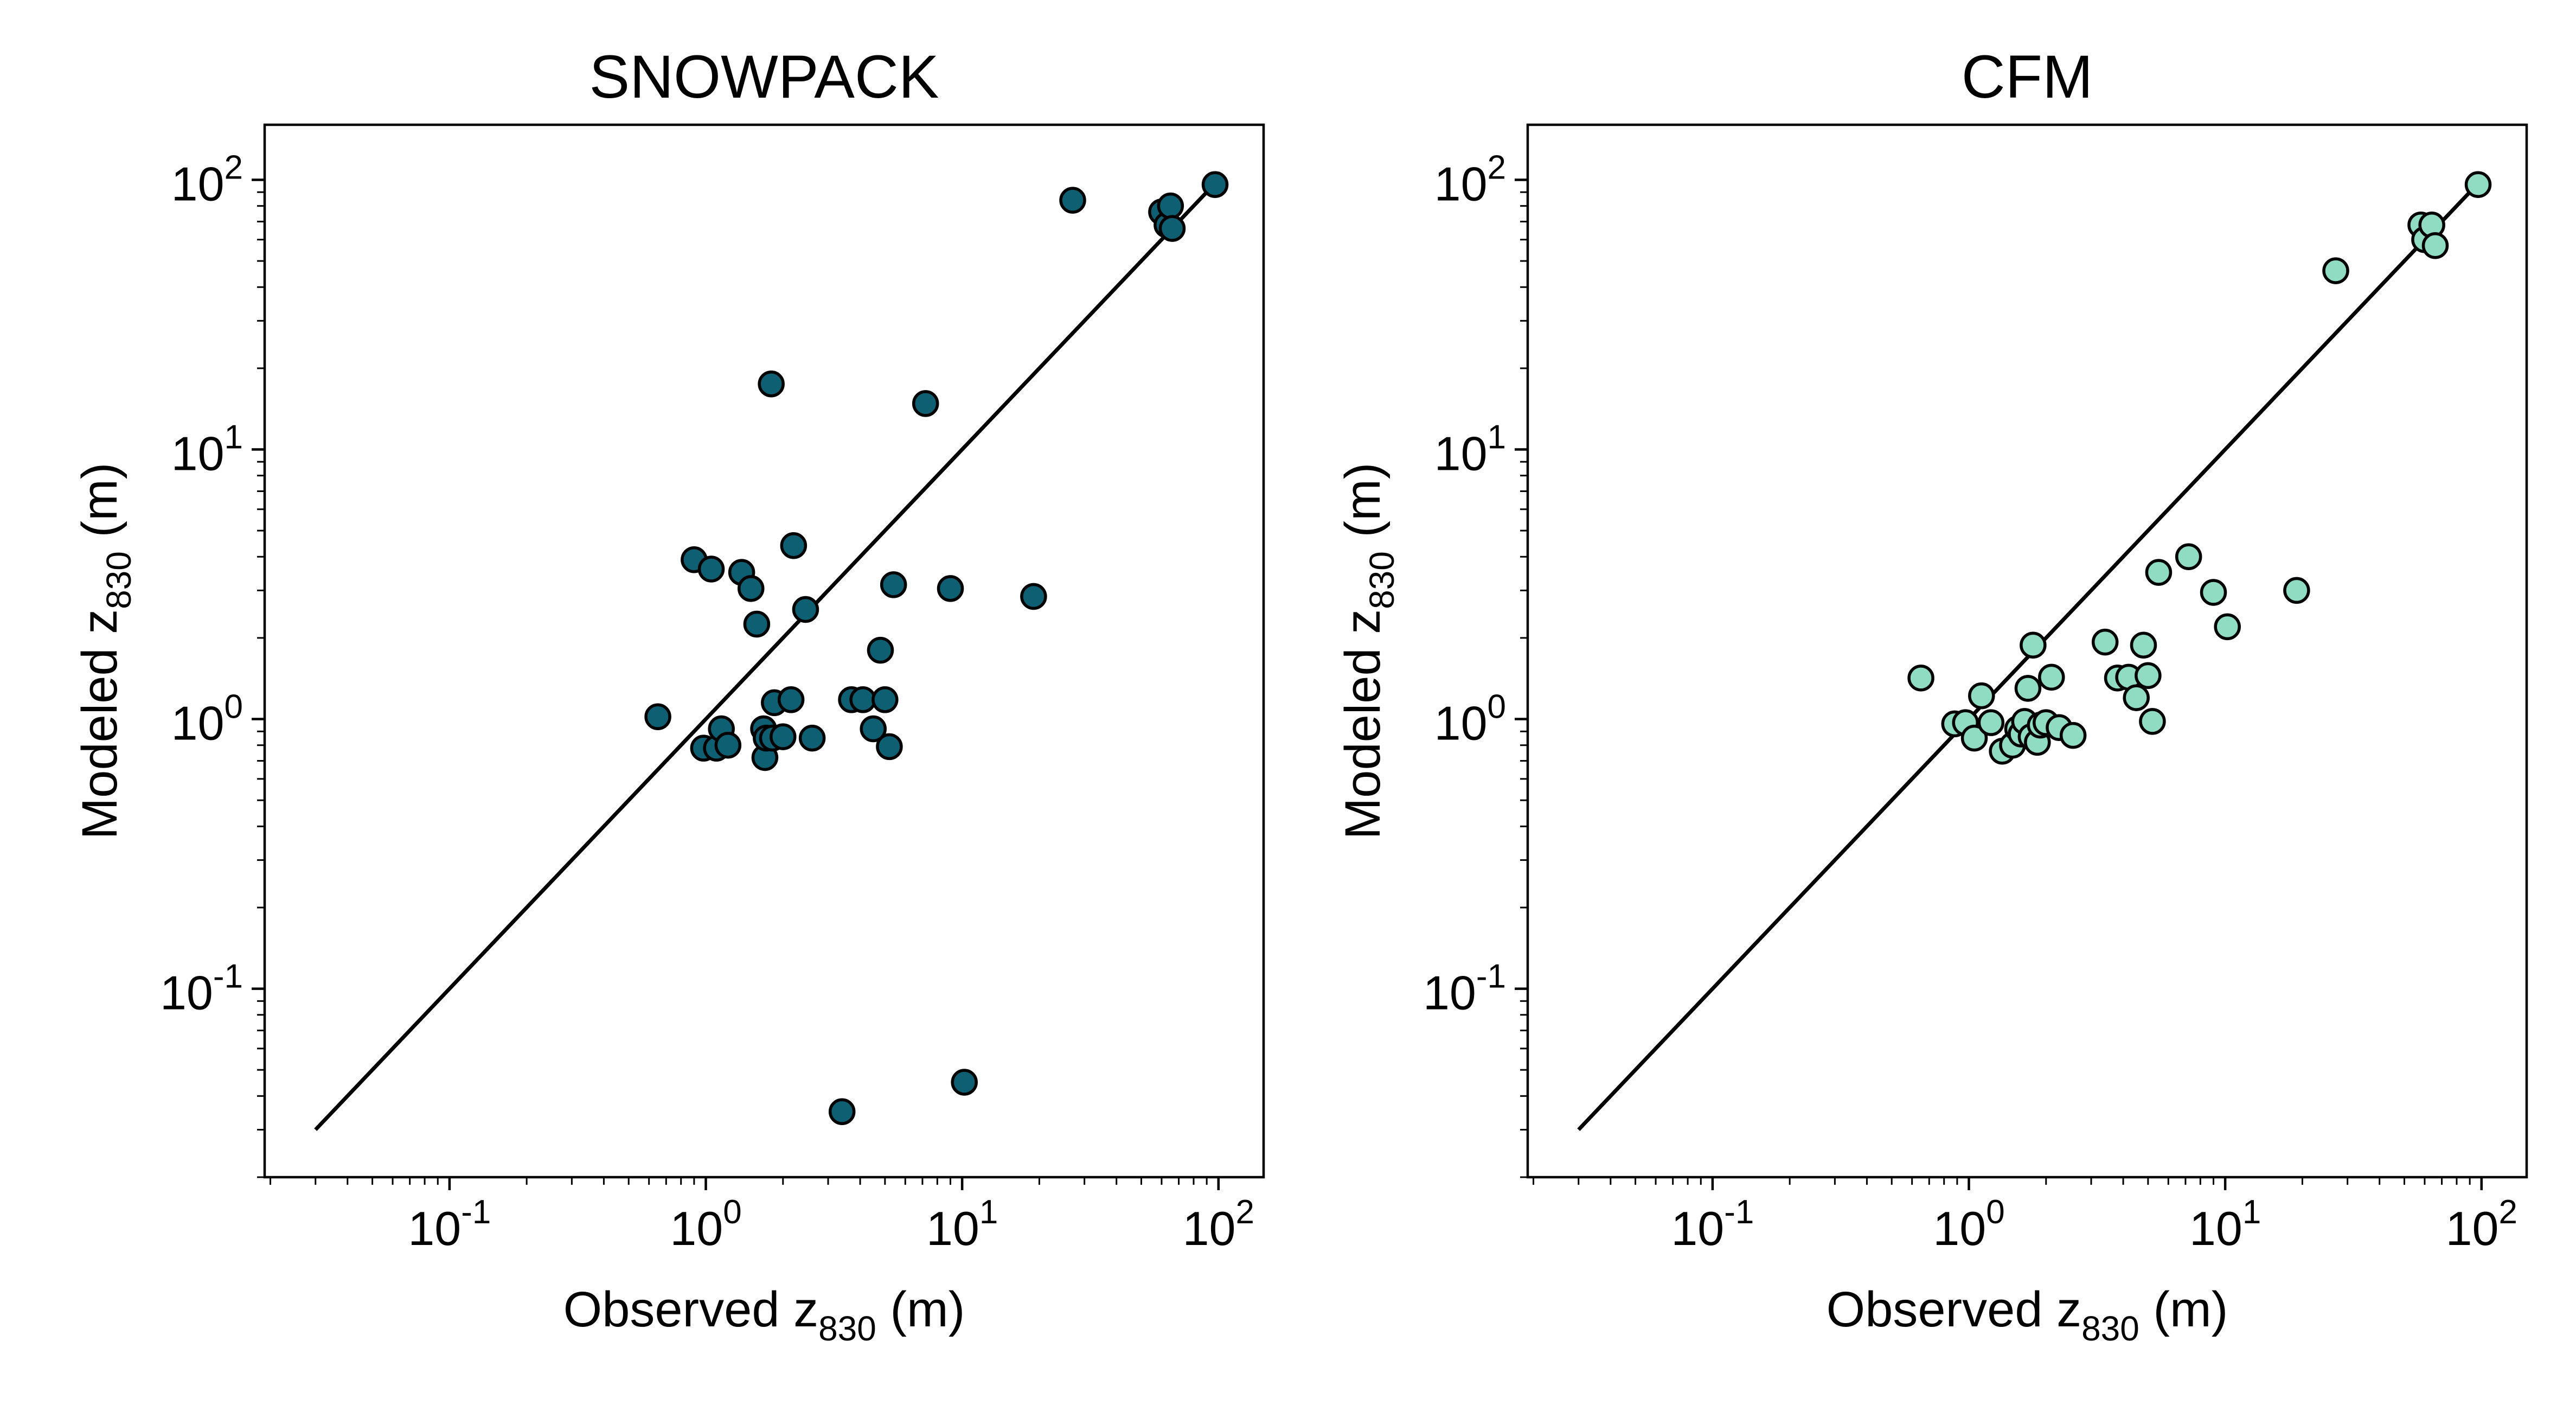 This screenshot has width=2576, height=1424. I want to click on data-points, so click(2199, 468).